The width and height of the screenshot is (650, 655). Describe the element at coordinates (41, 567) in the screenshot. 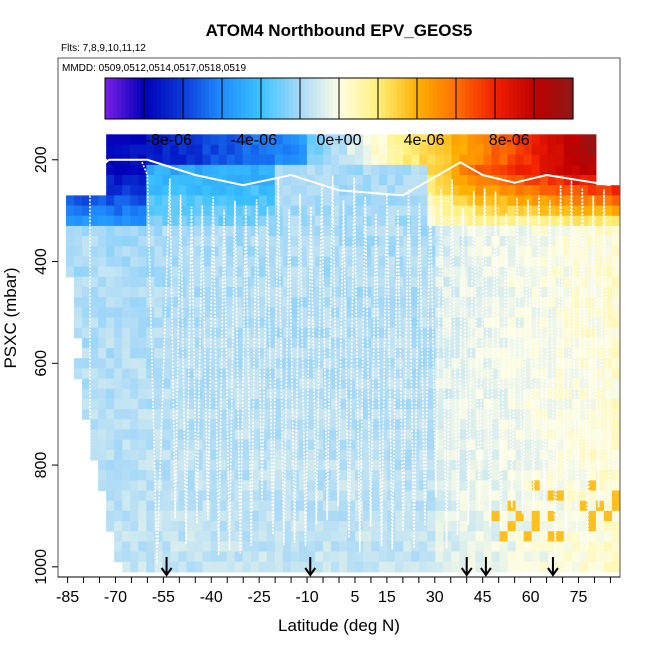

I see `y-tick-label: 1000` at that location.